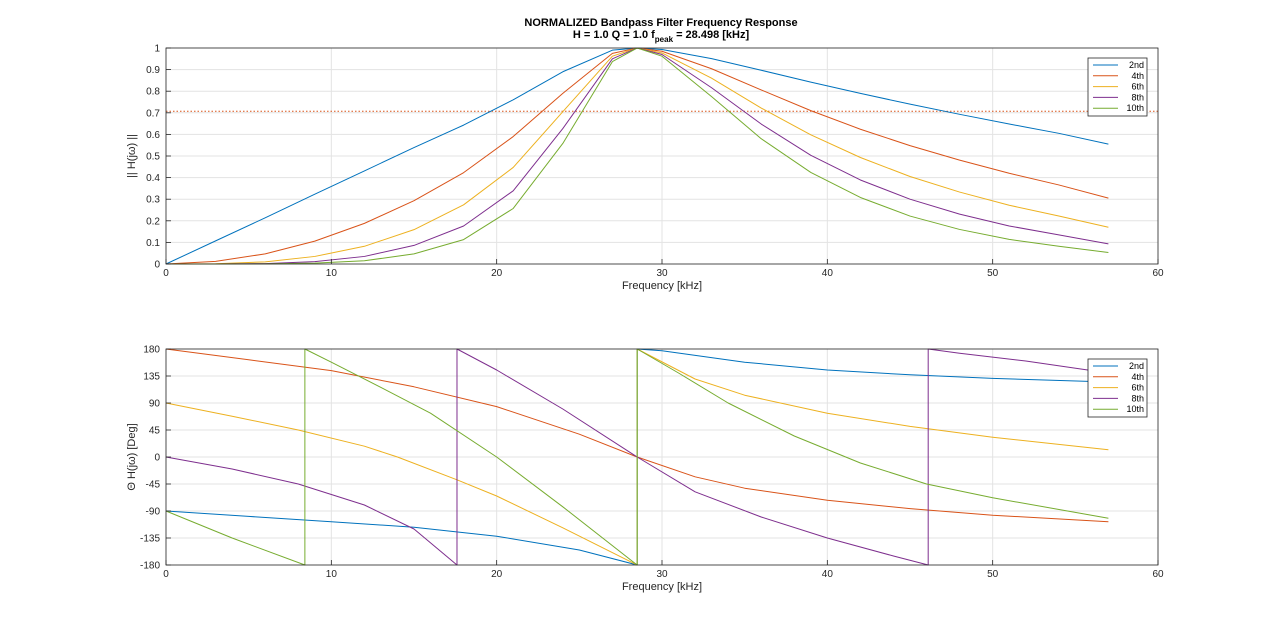 The height and width of the screenshot is (635, 1280). What do you see at coordinates (1137, 97) in the screenshot?
I see `mag-legend-label-8th: 8th` at bounding box center [1137, 97].